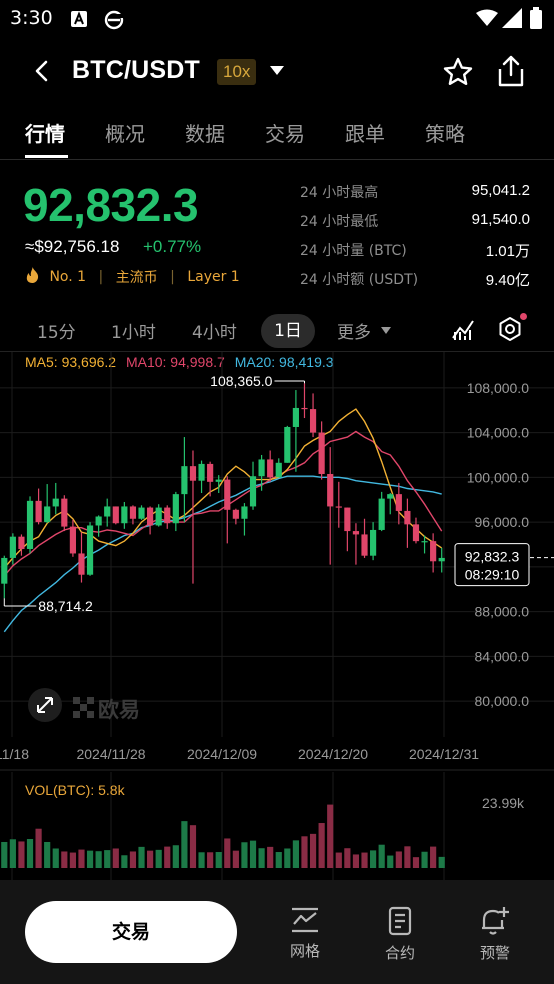 The height and width of the screenshot is (984, 554). What do you see at coordinates (111, 205) in the screenshot?
I see `last-price: 92,832.3` at bounding box center [111, 205].